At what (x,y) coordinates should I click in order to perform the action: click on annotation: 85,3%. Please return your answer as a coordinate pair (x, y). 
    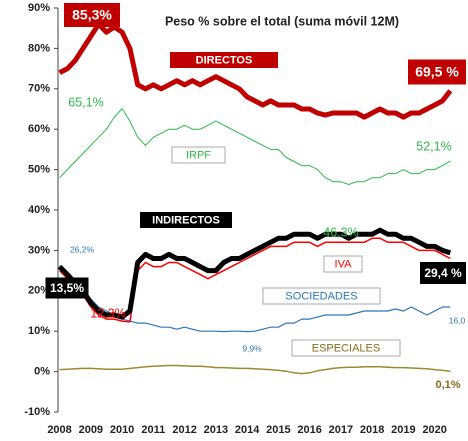
    Looking at the image, I should click on (92, 15).